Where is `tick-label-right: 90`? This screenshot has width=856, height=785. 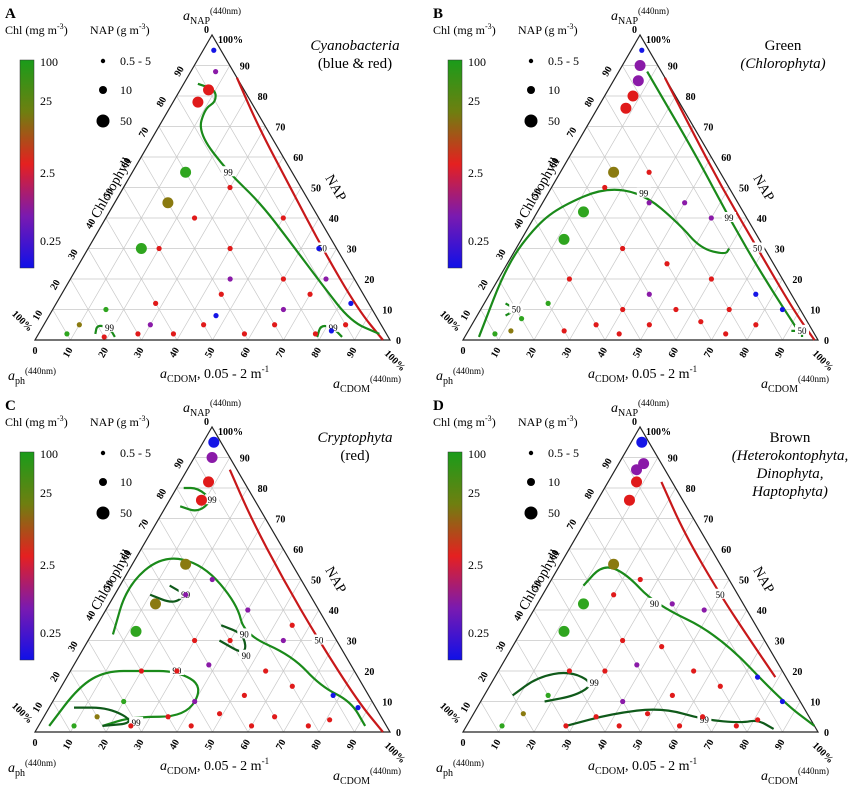 tick-label-right: 90 is located at coordinates (673, 459).